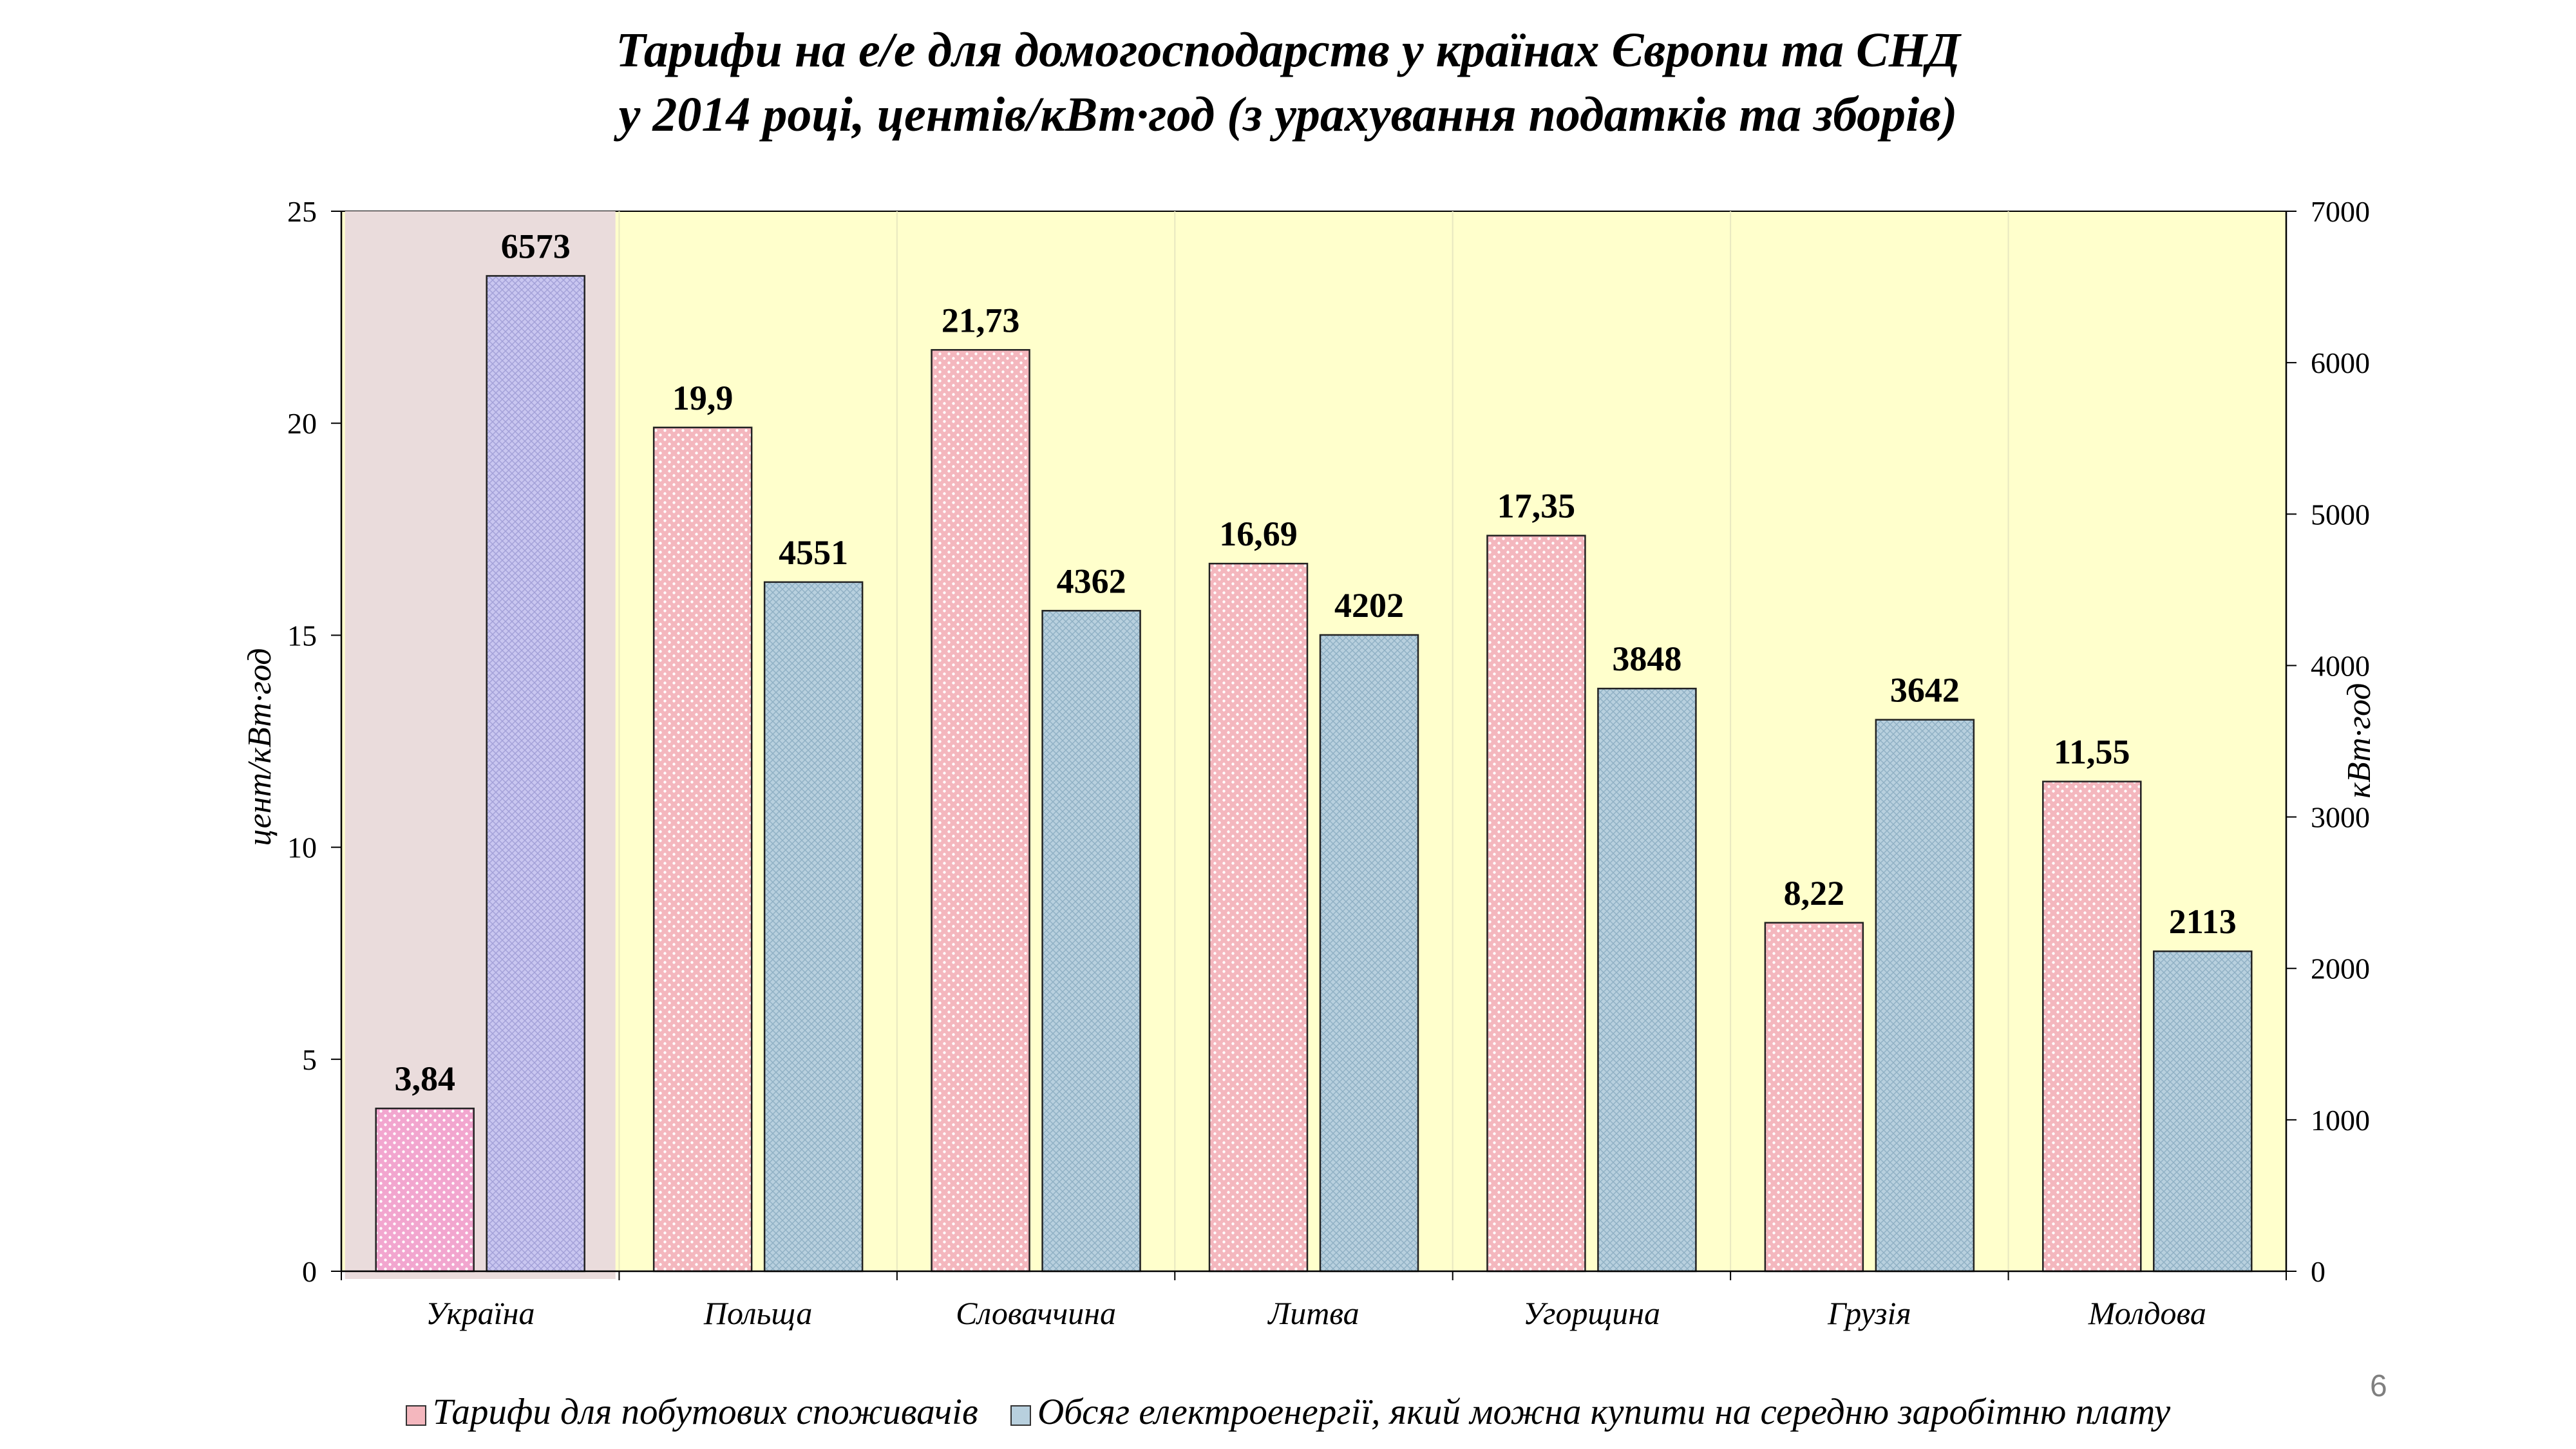  What do you see at coordinates (302, 423) in the screenshot?
I see `y-tick-label-left: 20` at bounding box center [302, 423].